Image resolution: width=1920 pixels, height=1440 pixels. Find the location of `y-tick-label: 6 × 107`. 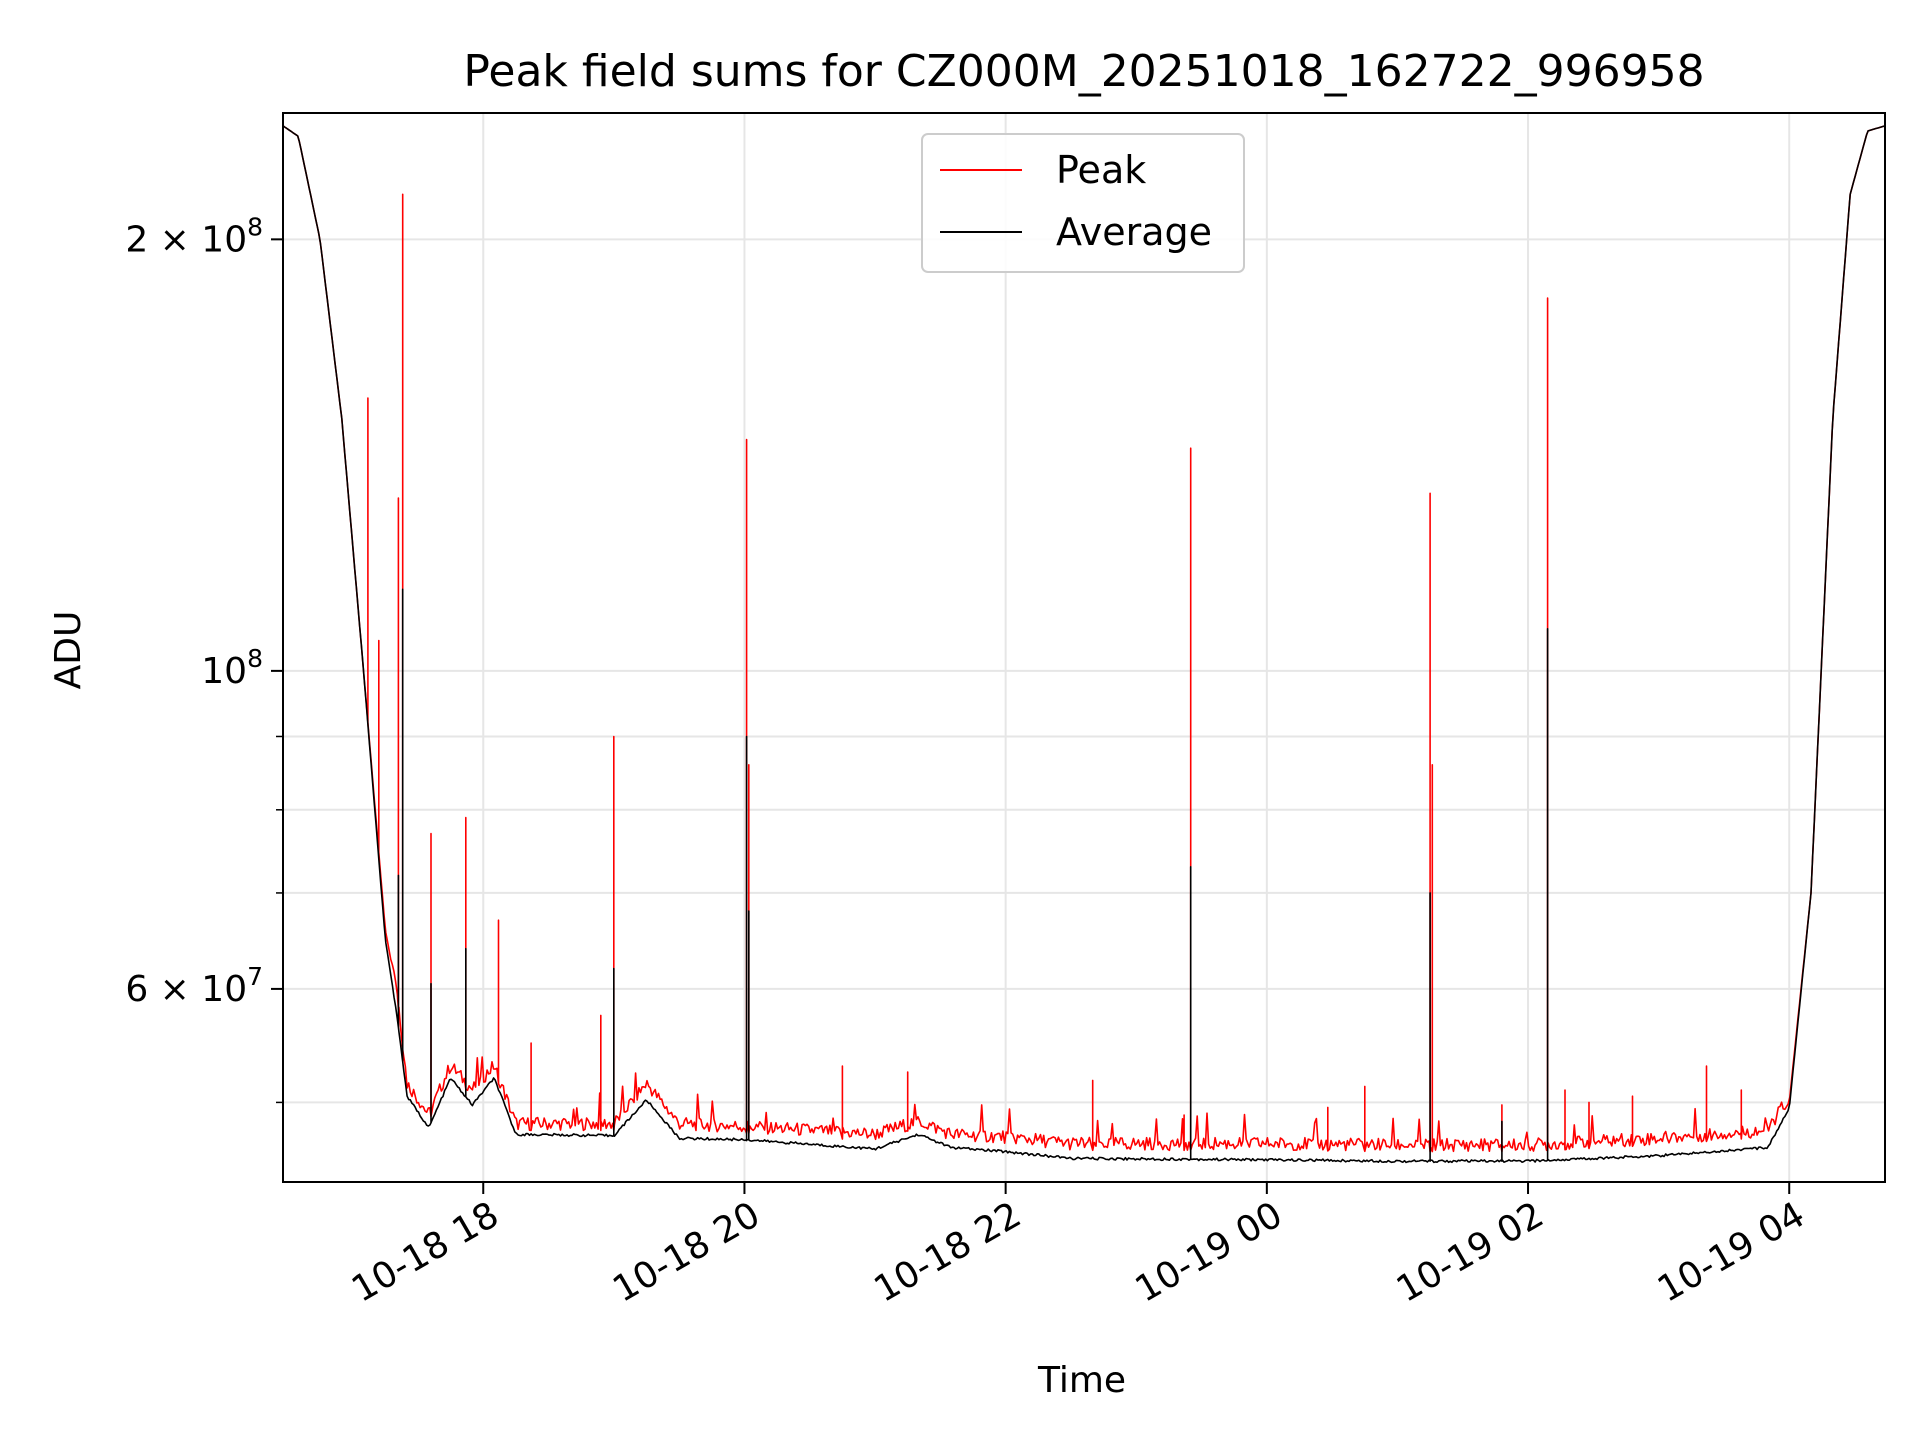

y-tick-label: 6 × 107 is located at coordinates (194, 986).